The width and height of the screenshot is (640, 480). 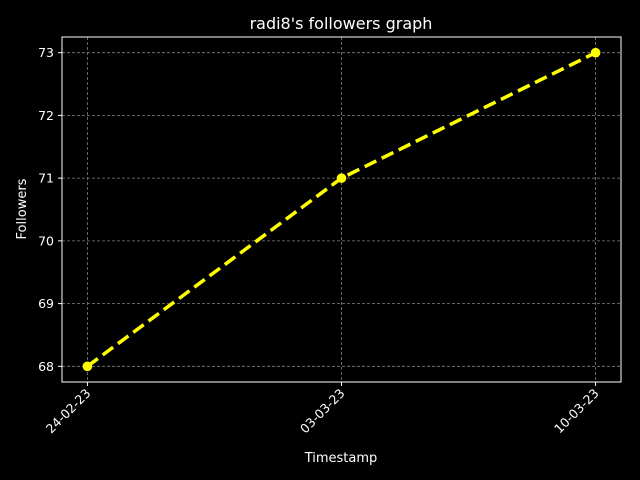 I want to click on y-tick-label: 73, so click(x=46, y=52).